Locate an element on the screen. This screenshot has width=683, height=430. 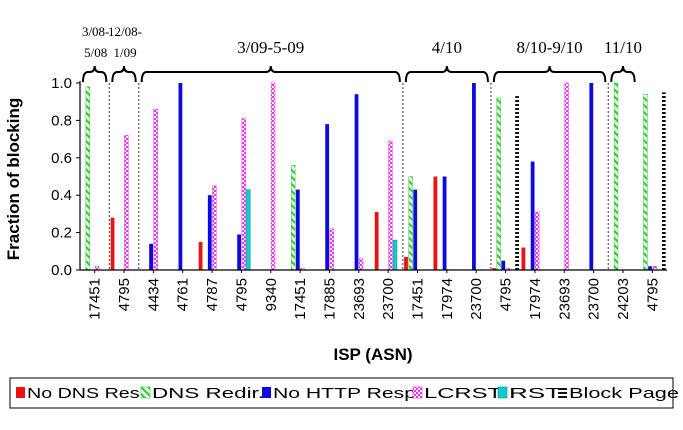
x-tick-label: 17885 is located at coordinates (329, 299).